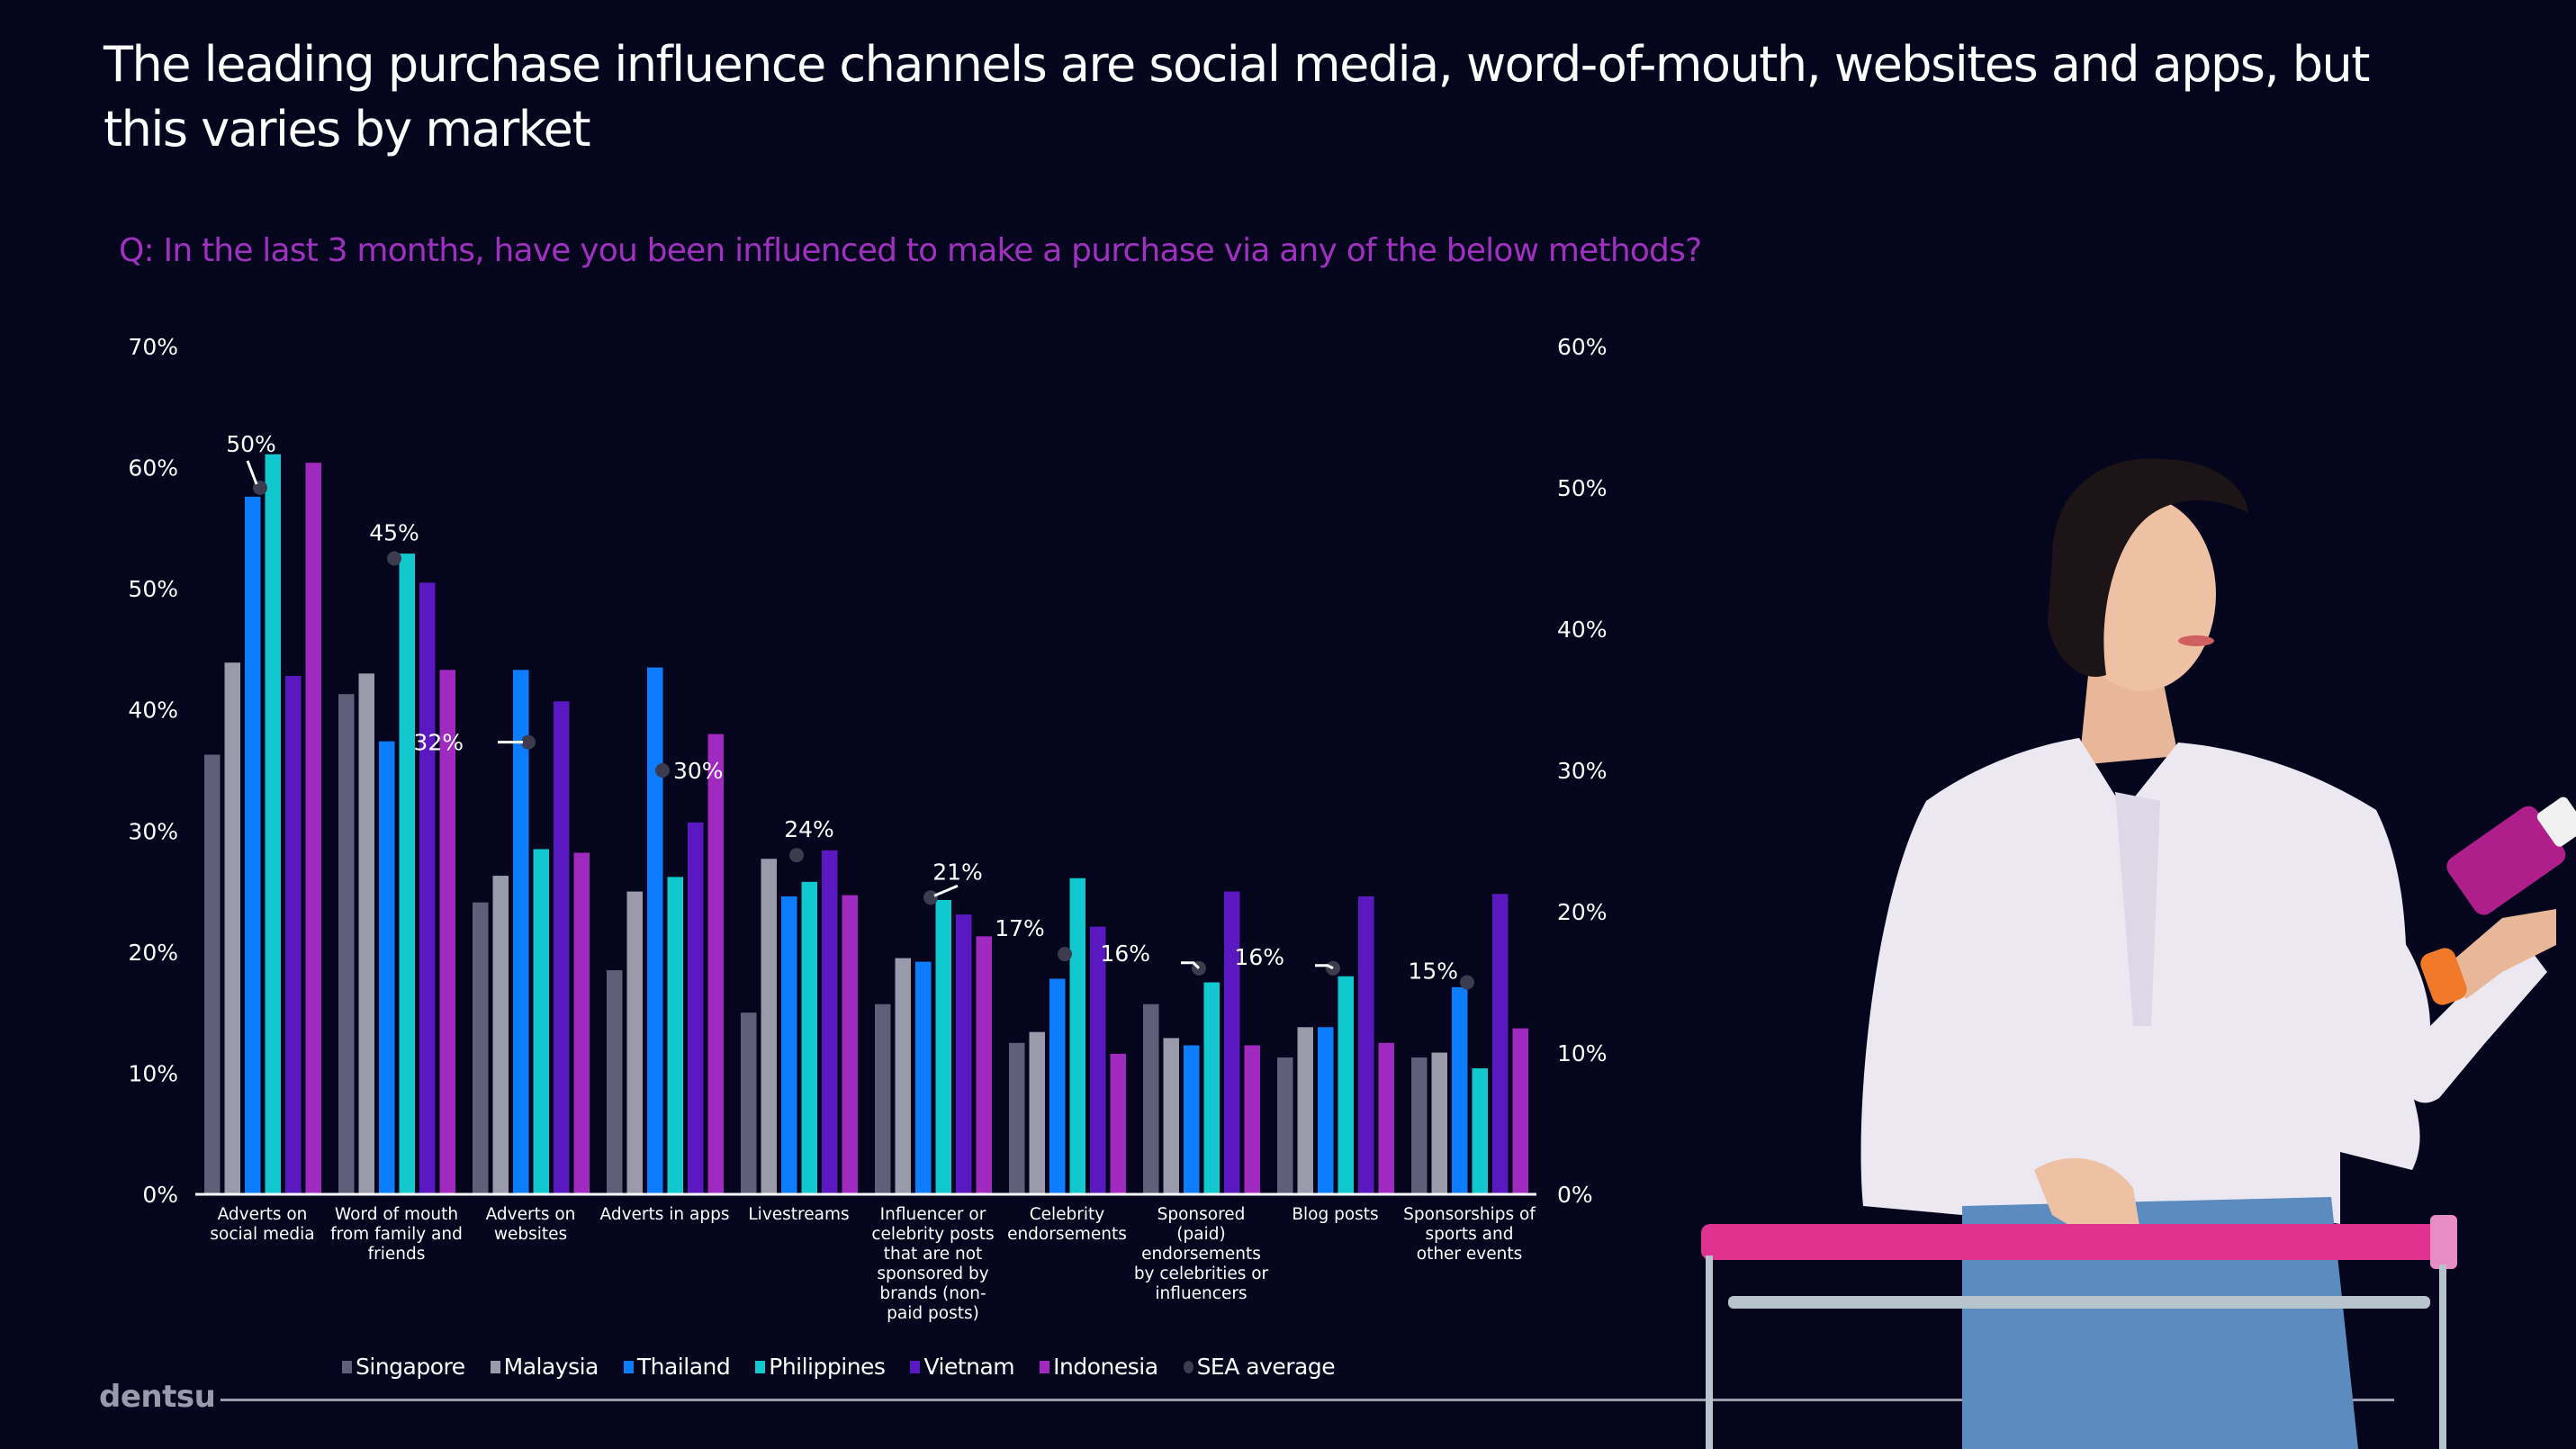 This screenshot has width=2576, height=1449. I want to click on legend-label: Singapore, so click(410, 1367).